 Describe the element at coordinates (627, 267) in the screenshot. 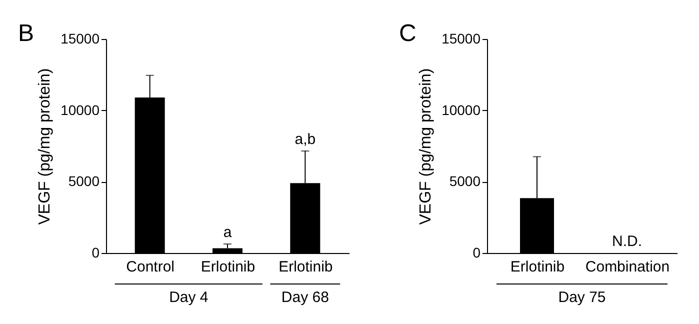

I see `x-tick-label: Combination` at that location.